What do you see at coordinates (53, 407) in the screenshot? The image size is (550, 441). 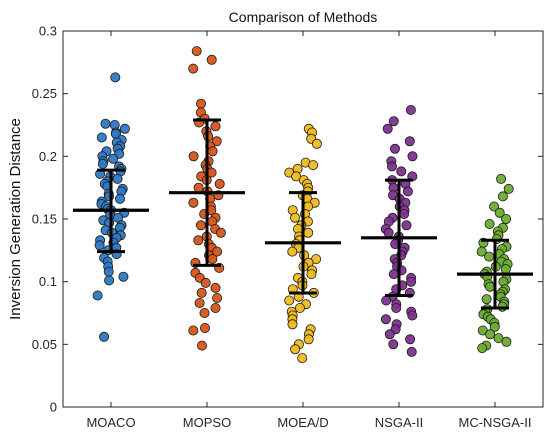 I see `y-tick-label: 0` at bounding box center [53, 407].